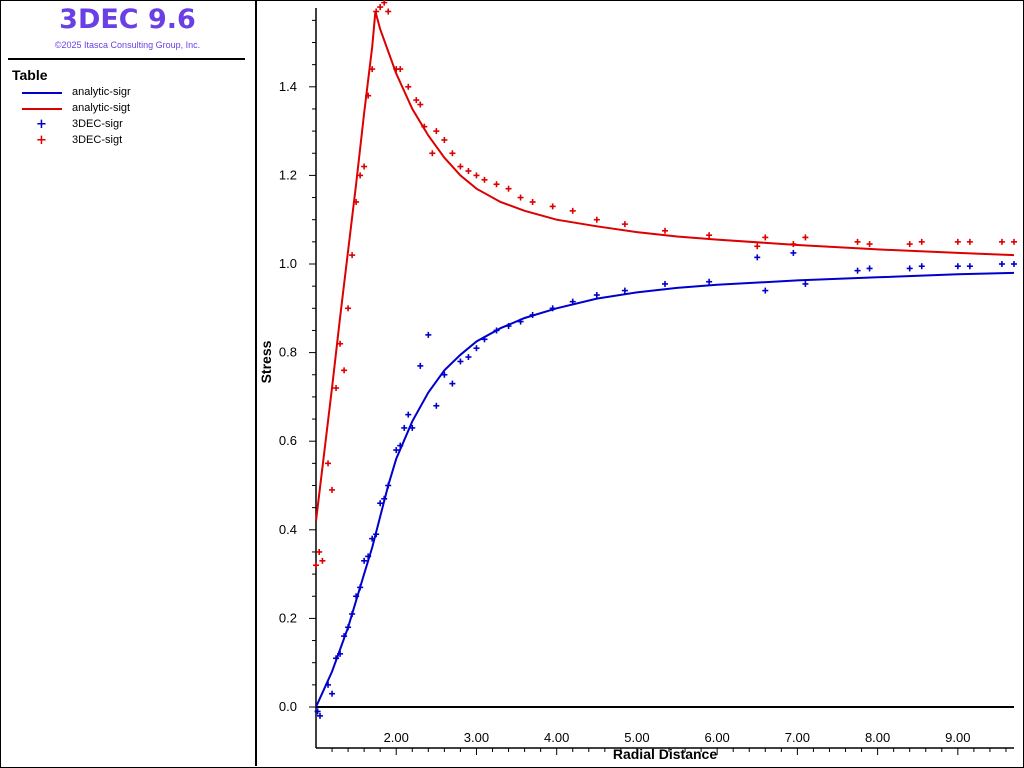 Image resolution: width=1024 pixels, height=768 pixels. Describe the element at coordinates (135, 109) in the screenshot. I see `legend-item-analytic-sigt: analytic-sigt` at that location.